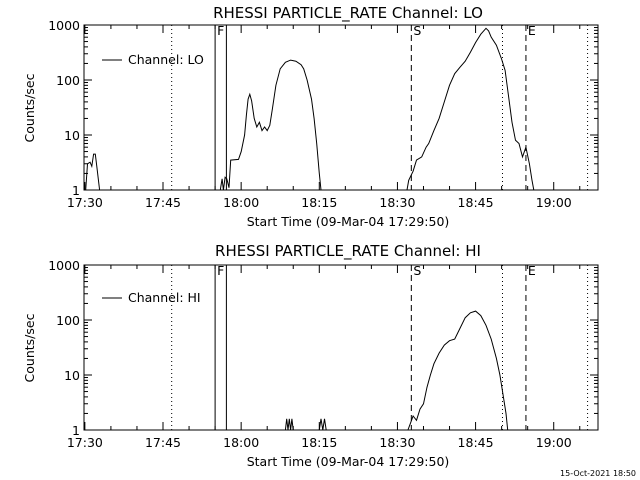  What do you see at coordinates (417, 30) in the screenshot?
I see `marker-label-lo: S` at bounding box center [417, 30].